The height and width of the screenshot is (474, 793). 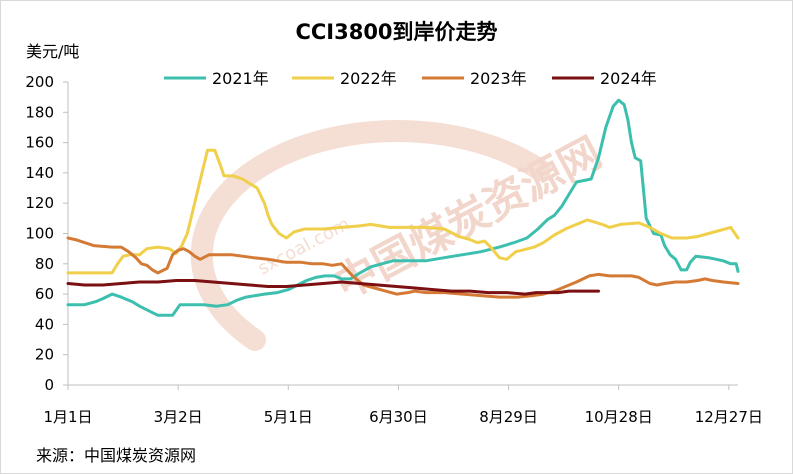 I want to click on x-tick-label: 12月27日, so click(x=729, y=417).